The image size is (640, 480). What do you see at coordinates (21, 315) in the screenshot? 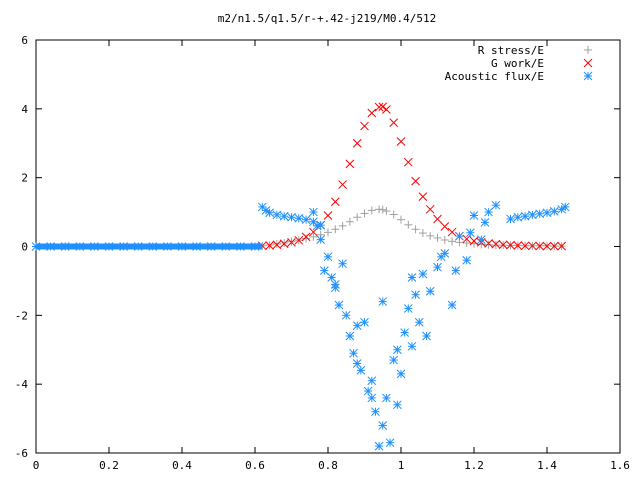
I see `y-tick-label: -2` at bounding box center [21, 315].